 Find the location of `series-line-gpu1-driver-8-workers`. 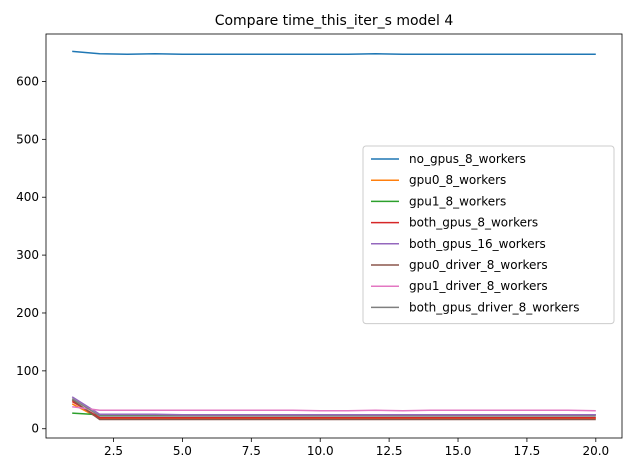

series-line-gpu1-driver-8-workers is located at coordinates (334, 408).